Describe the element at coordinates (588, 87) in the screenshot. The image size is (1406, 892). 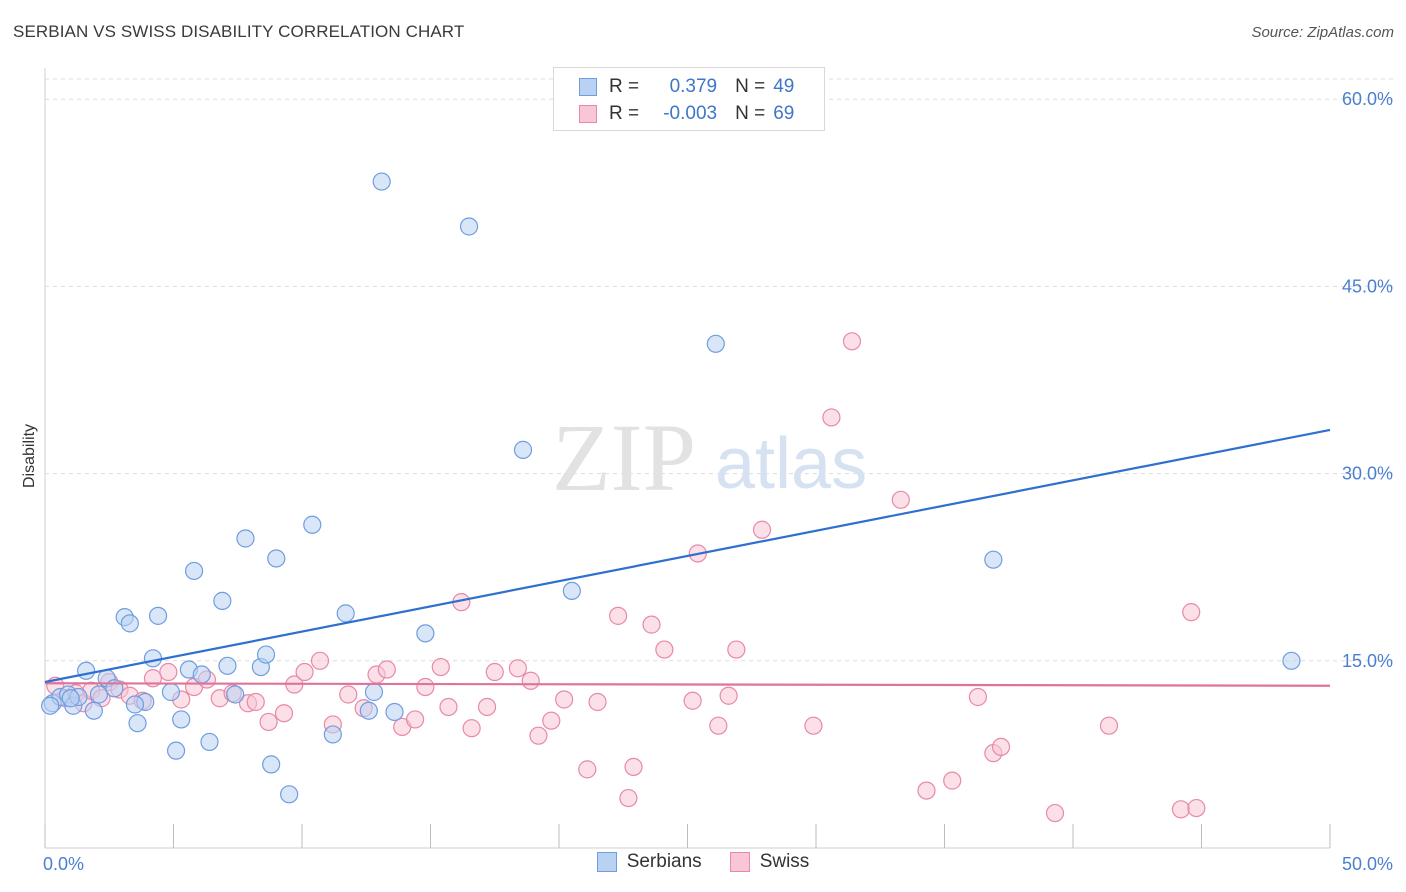
I see `serbian-swatch` at that location.